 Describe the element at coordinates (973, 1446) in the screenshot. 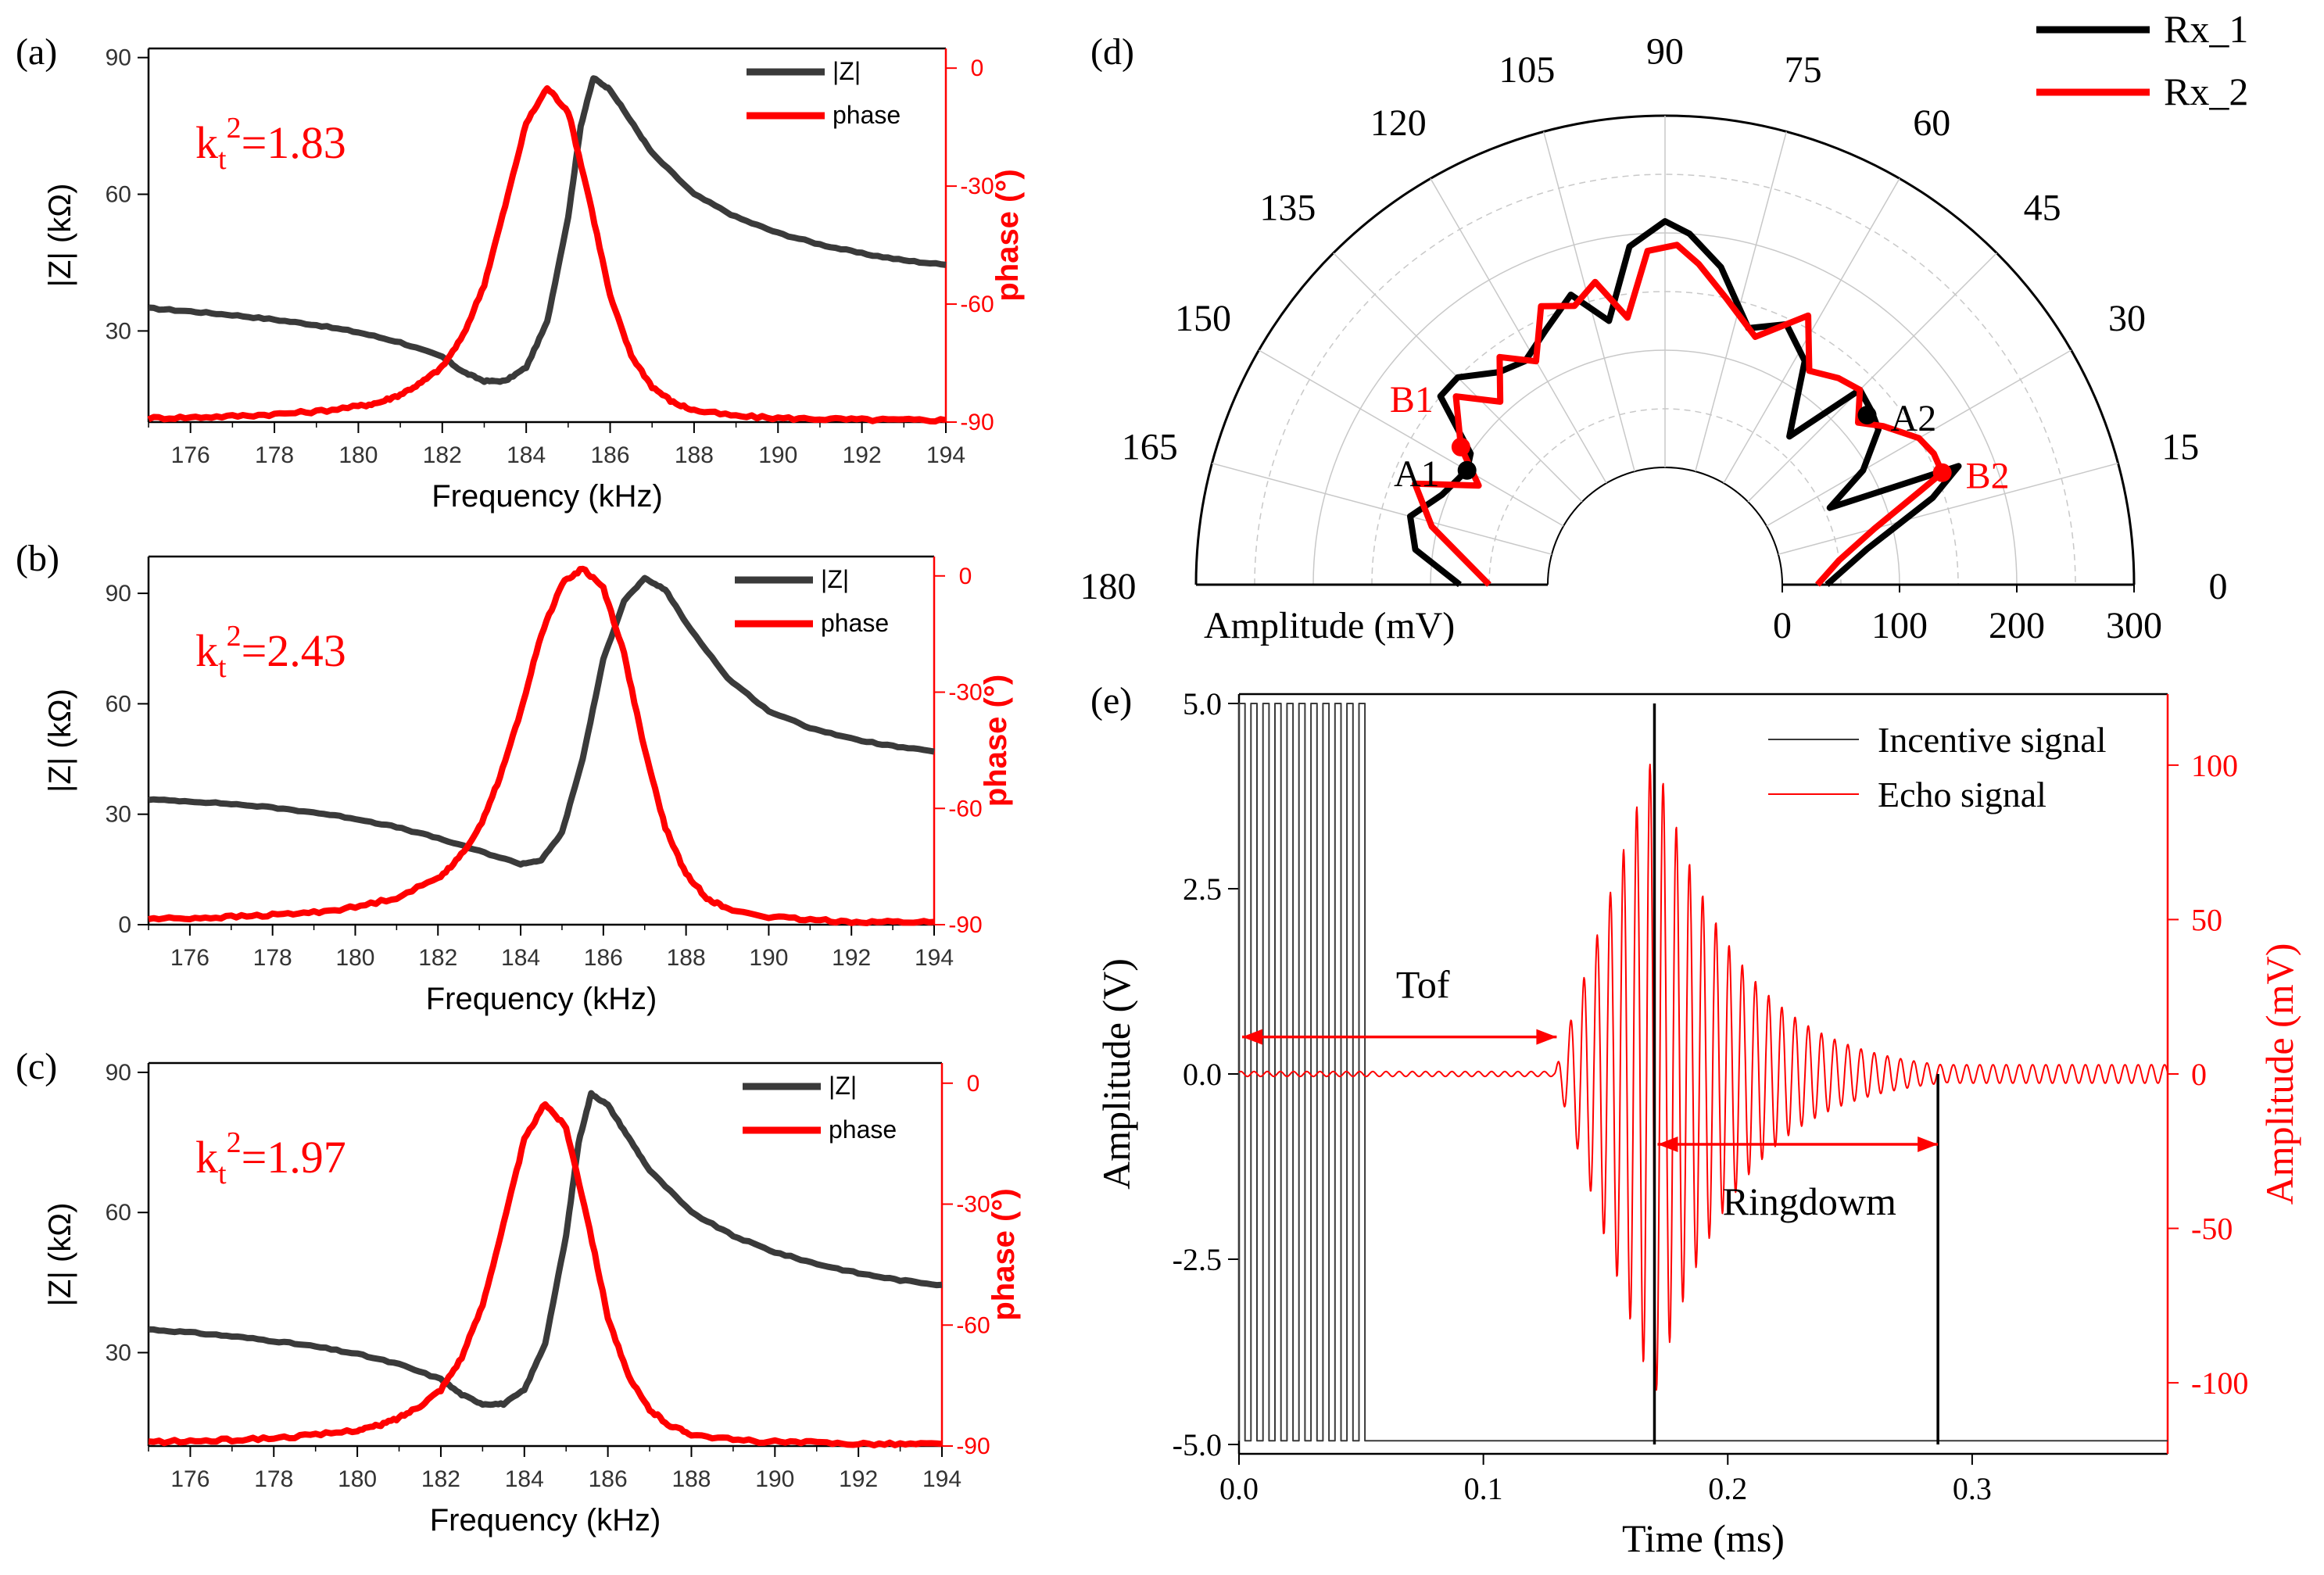

I see `y2-tick-label: -90` at that location.